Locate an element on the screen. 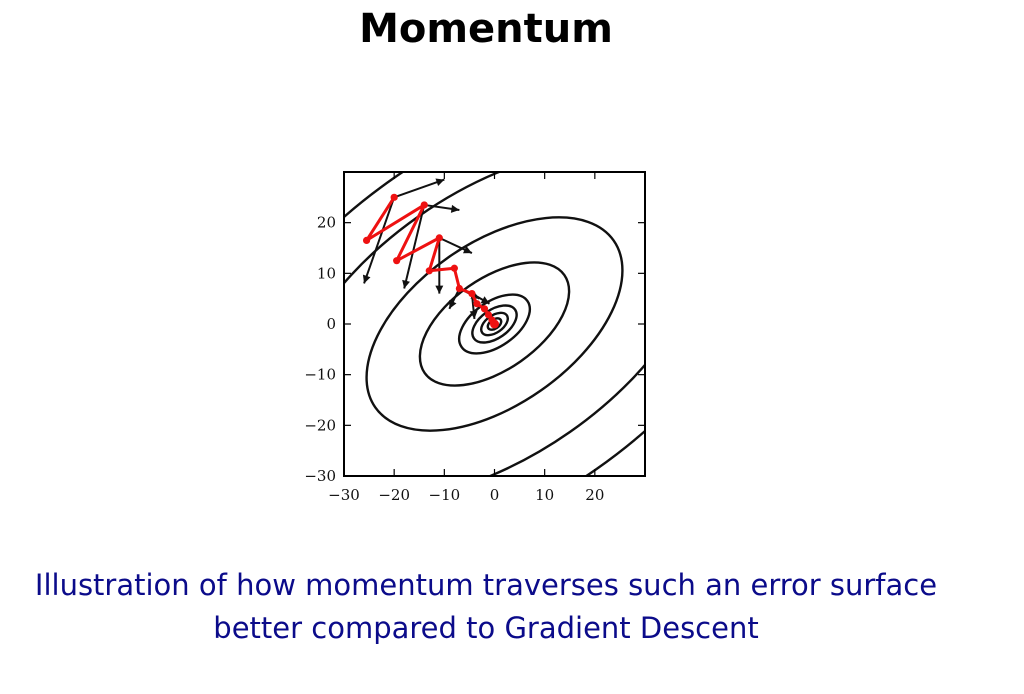 This screenshot has width=1024, height=694. y-tick-label: −10 is located at coordinates (320, 375).